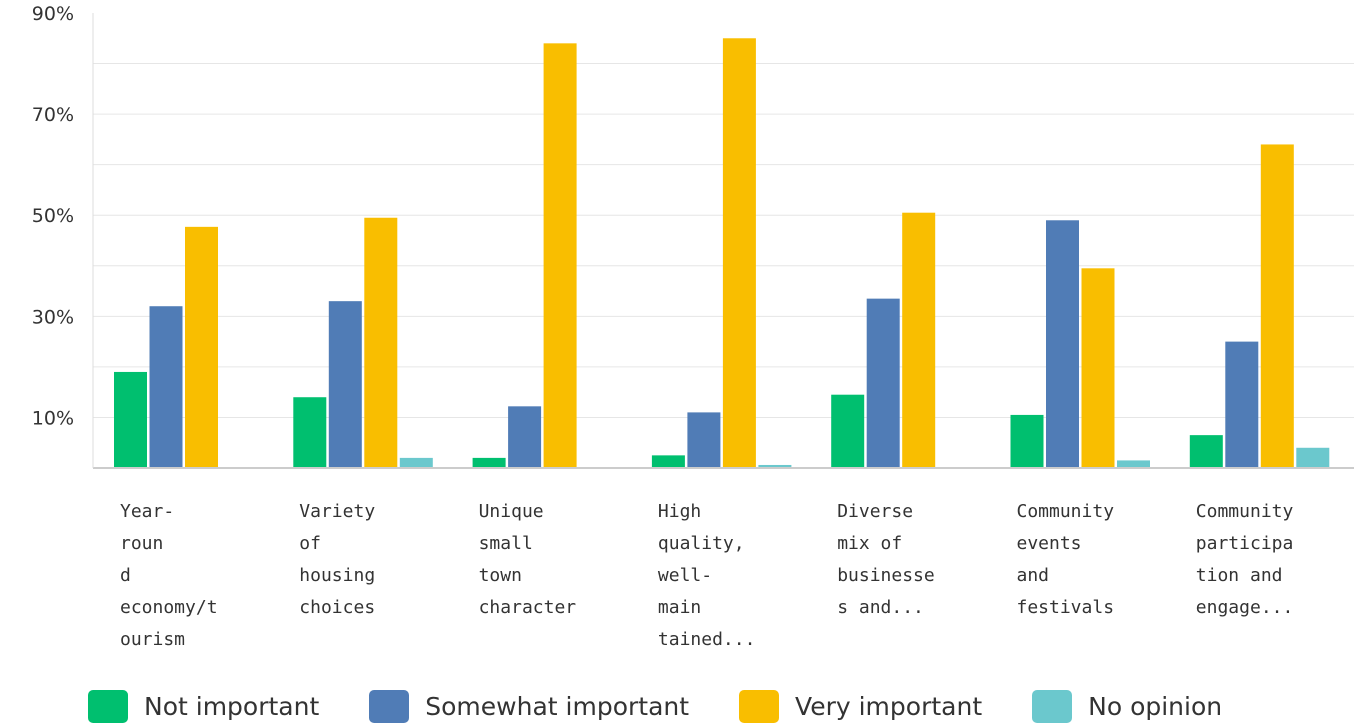 This screenshot has width=1354, height=727. I want to click on category-label-line: High, so click(679, 511).